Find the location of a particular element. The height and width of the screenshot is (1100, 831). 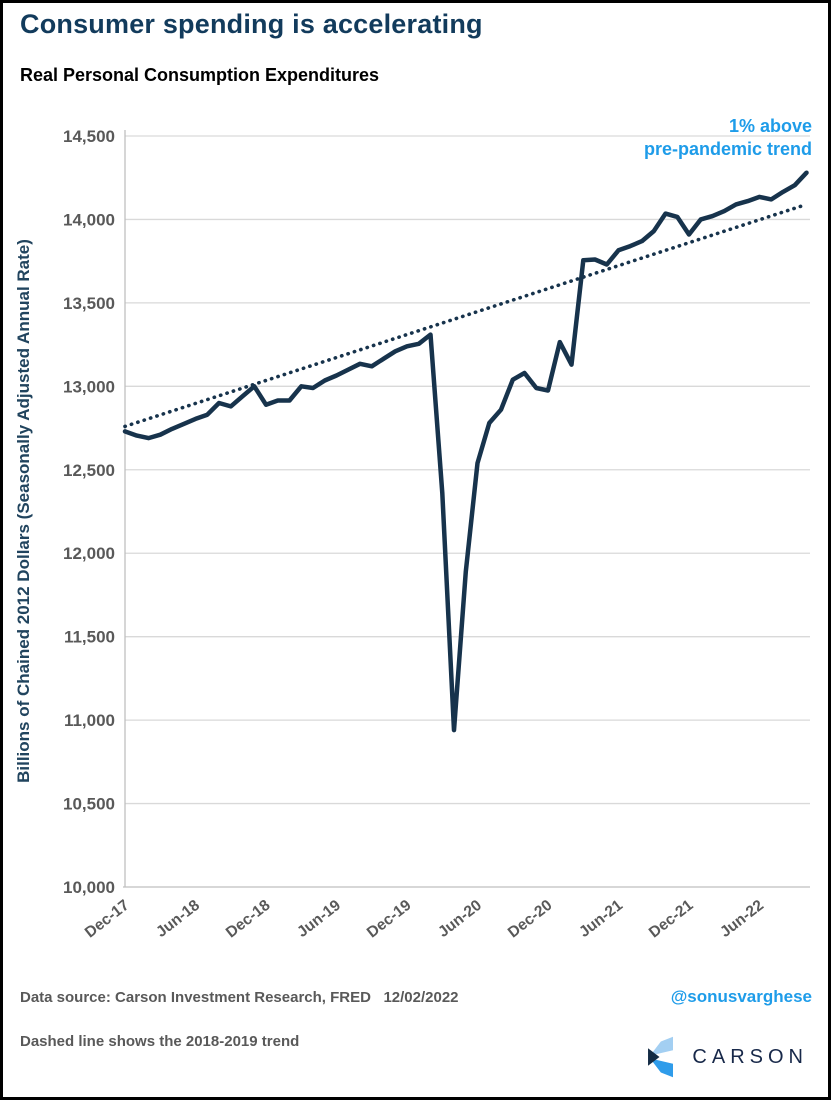

x-tick-label: Dec-21 is located at coordinates (671, 919).